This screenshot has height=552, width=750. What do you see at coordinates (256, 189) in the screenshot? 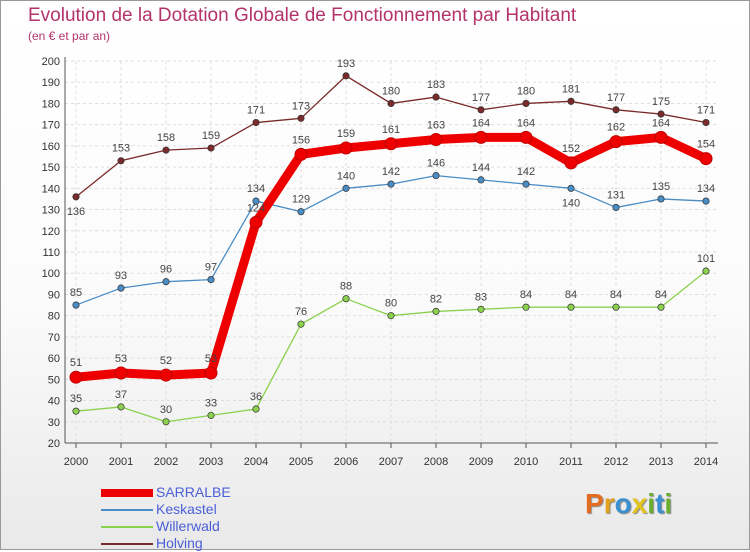
I see `data-label-keskastel: 134` at bounding box center [256, 189].